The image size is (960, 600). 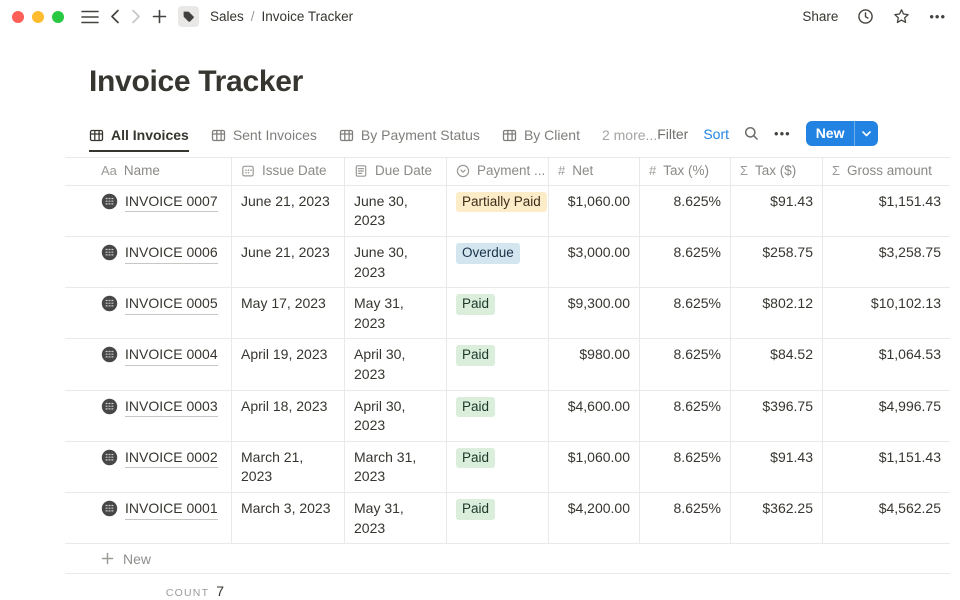 What do you see at coordinates (171, 253) in the screenshot?
I see `invoice-link: INVOICE 0006` at bounding box center [171, 253].